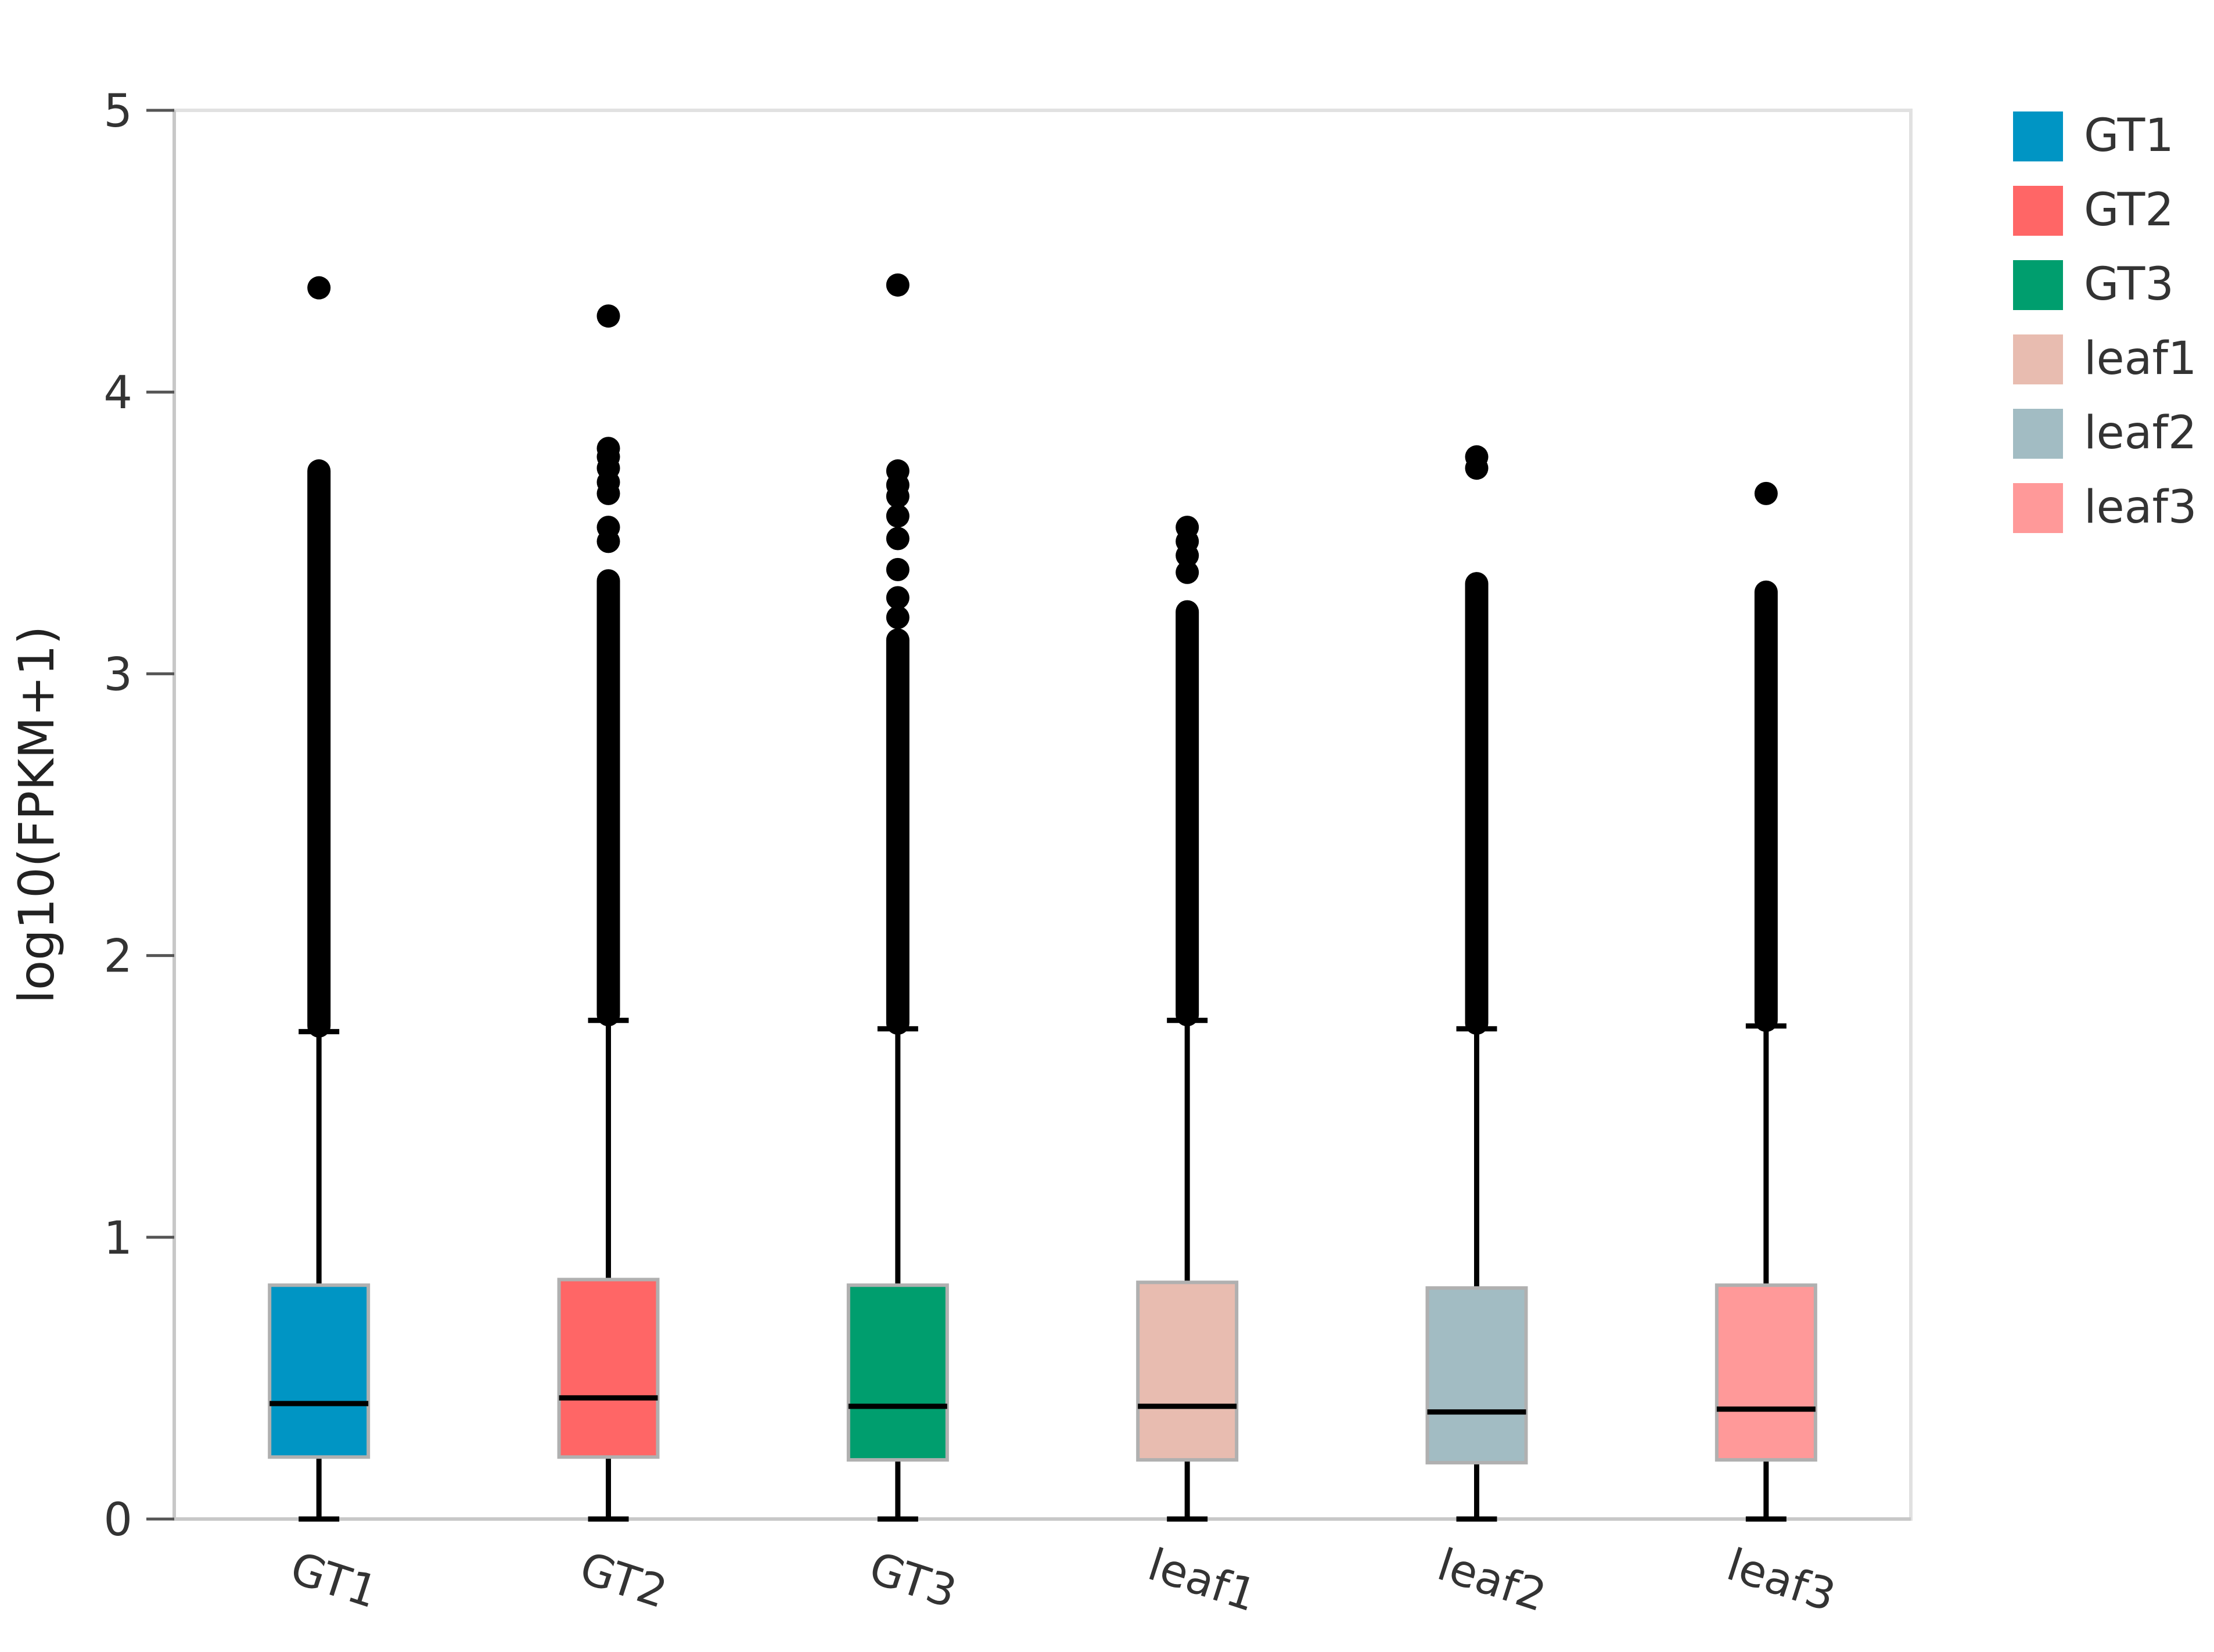 The width and height of the screenshot is (2214, 1652). What do you see at coordinates (117, 1238) in the screenshot?
I see `y-tick-label: 1` at bounding box center [117, 1238].